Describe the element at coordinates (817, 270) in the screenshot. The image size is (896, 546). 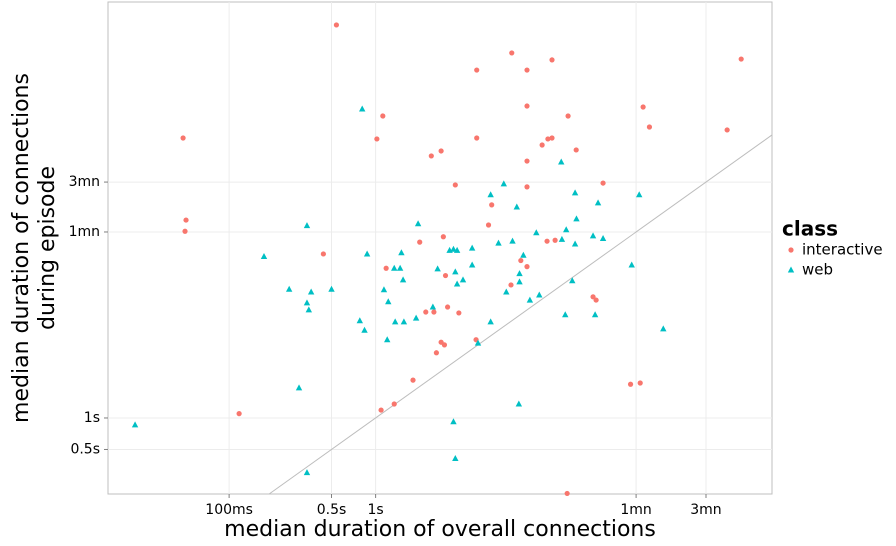
I see `legend-label: web` at that location.